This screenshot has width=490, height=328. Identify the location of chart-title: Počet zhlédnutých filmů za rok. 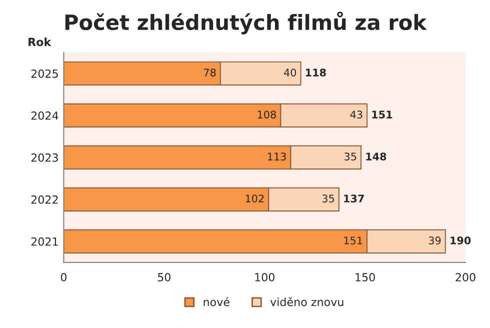
(246, 23).